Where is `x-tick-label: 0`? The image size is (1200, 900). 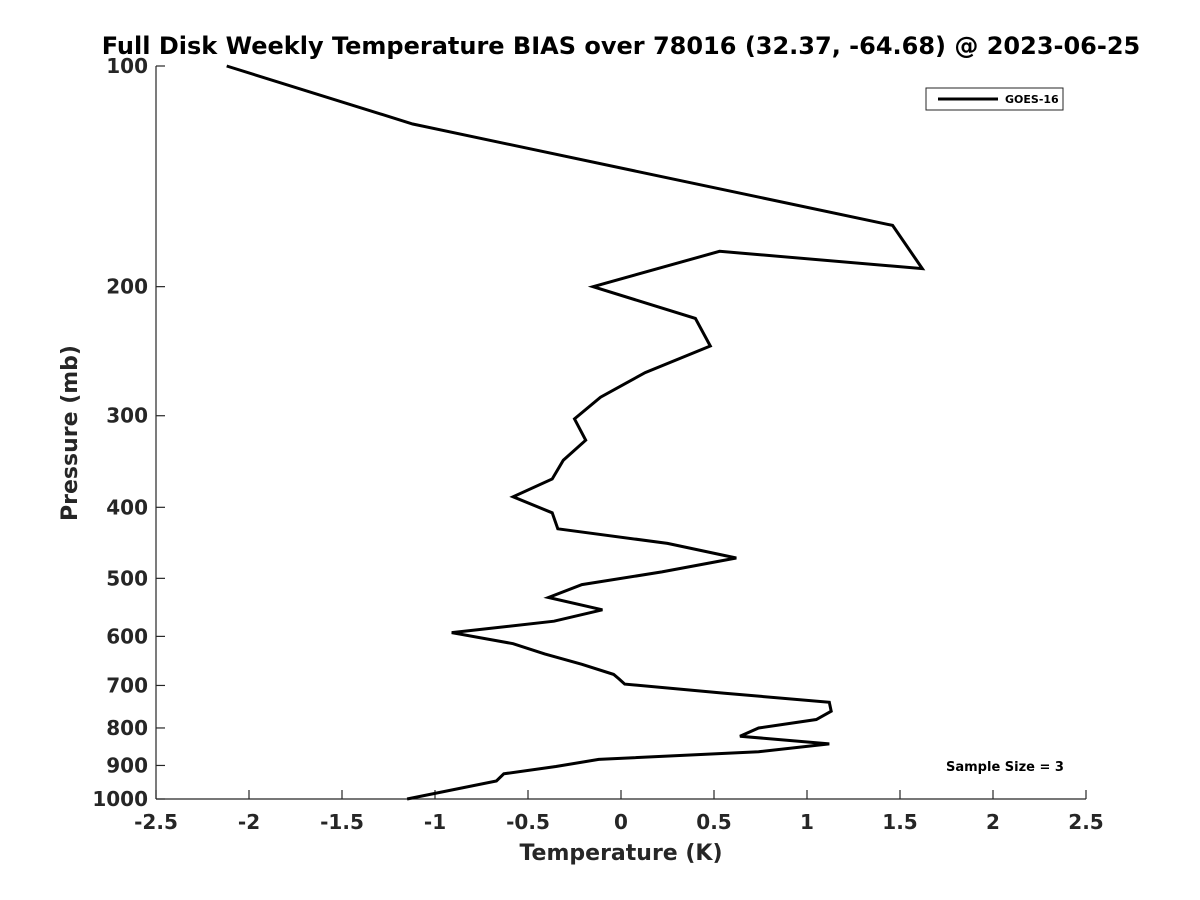
x-tick-label: 0 is located at coordinates (621, 822).